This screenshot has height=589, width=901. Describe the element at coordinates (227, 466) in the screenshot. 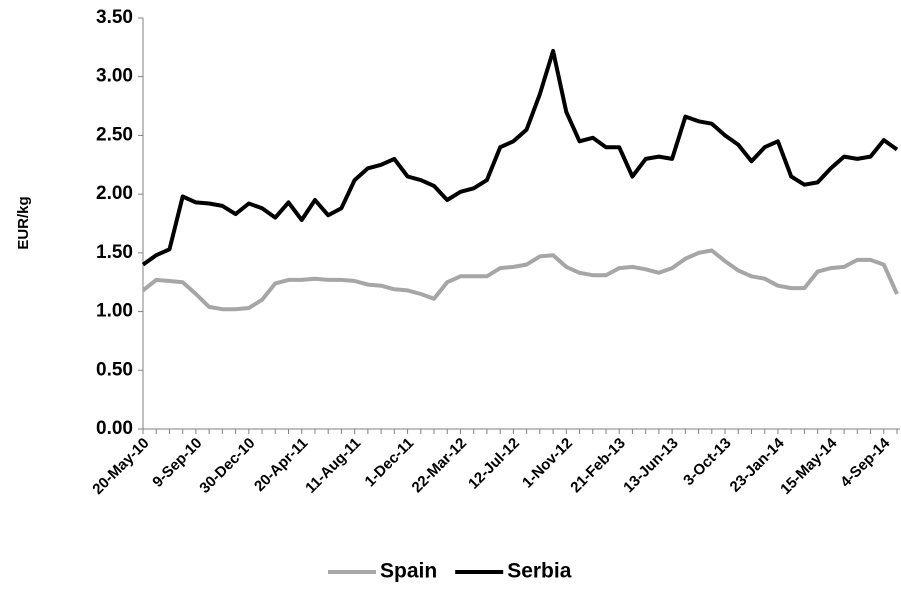

I see `x-tick-label: 30-Dec-10` at that location.